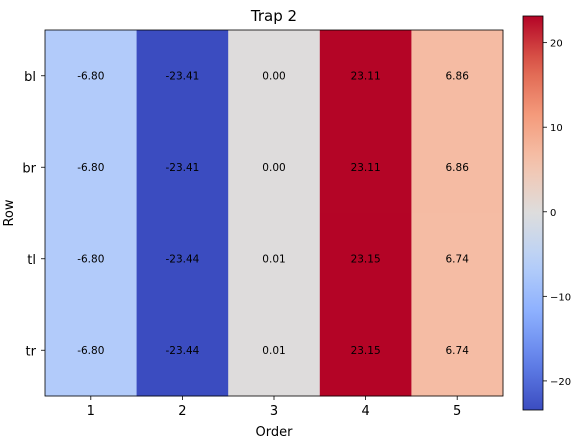 Image resolution: width=583 pixels, height=441 pixels. What do you see at coordinates (457, 411) in the screenshot?
I see `x-tick-label: 5` at bounding box center [457, 411].